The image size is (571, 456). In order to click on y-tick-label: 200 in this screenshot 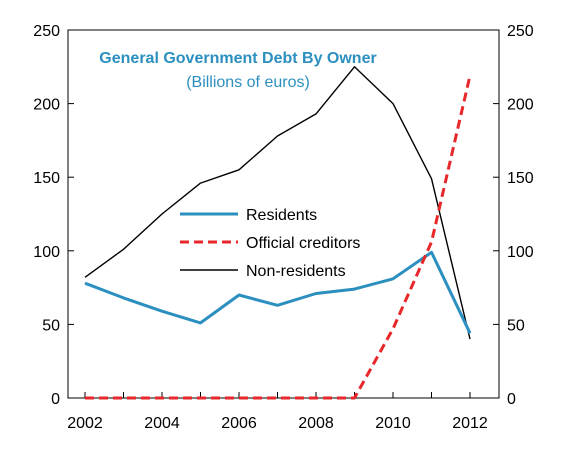, I will do `click(46, 105)`.